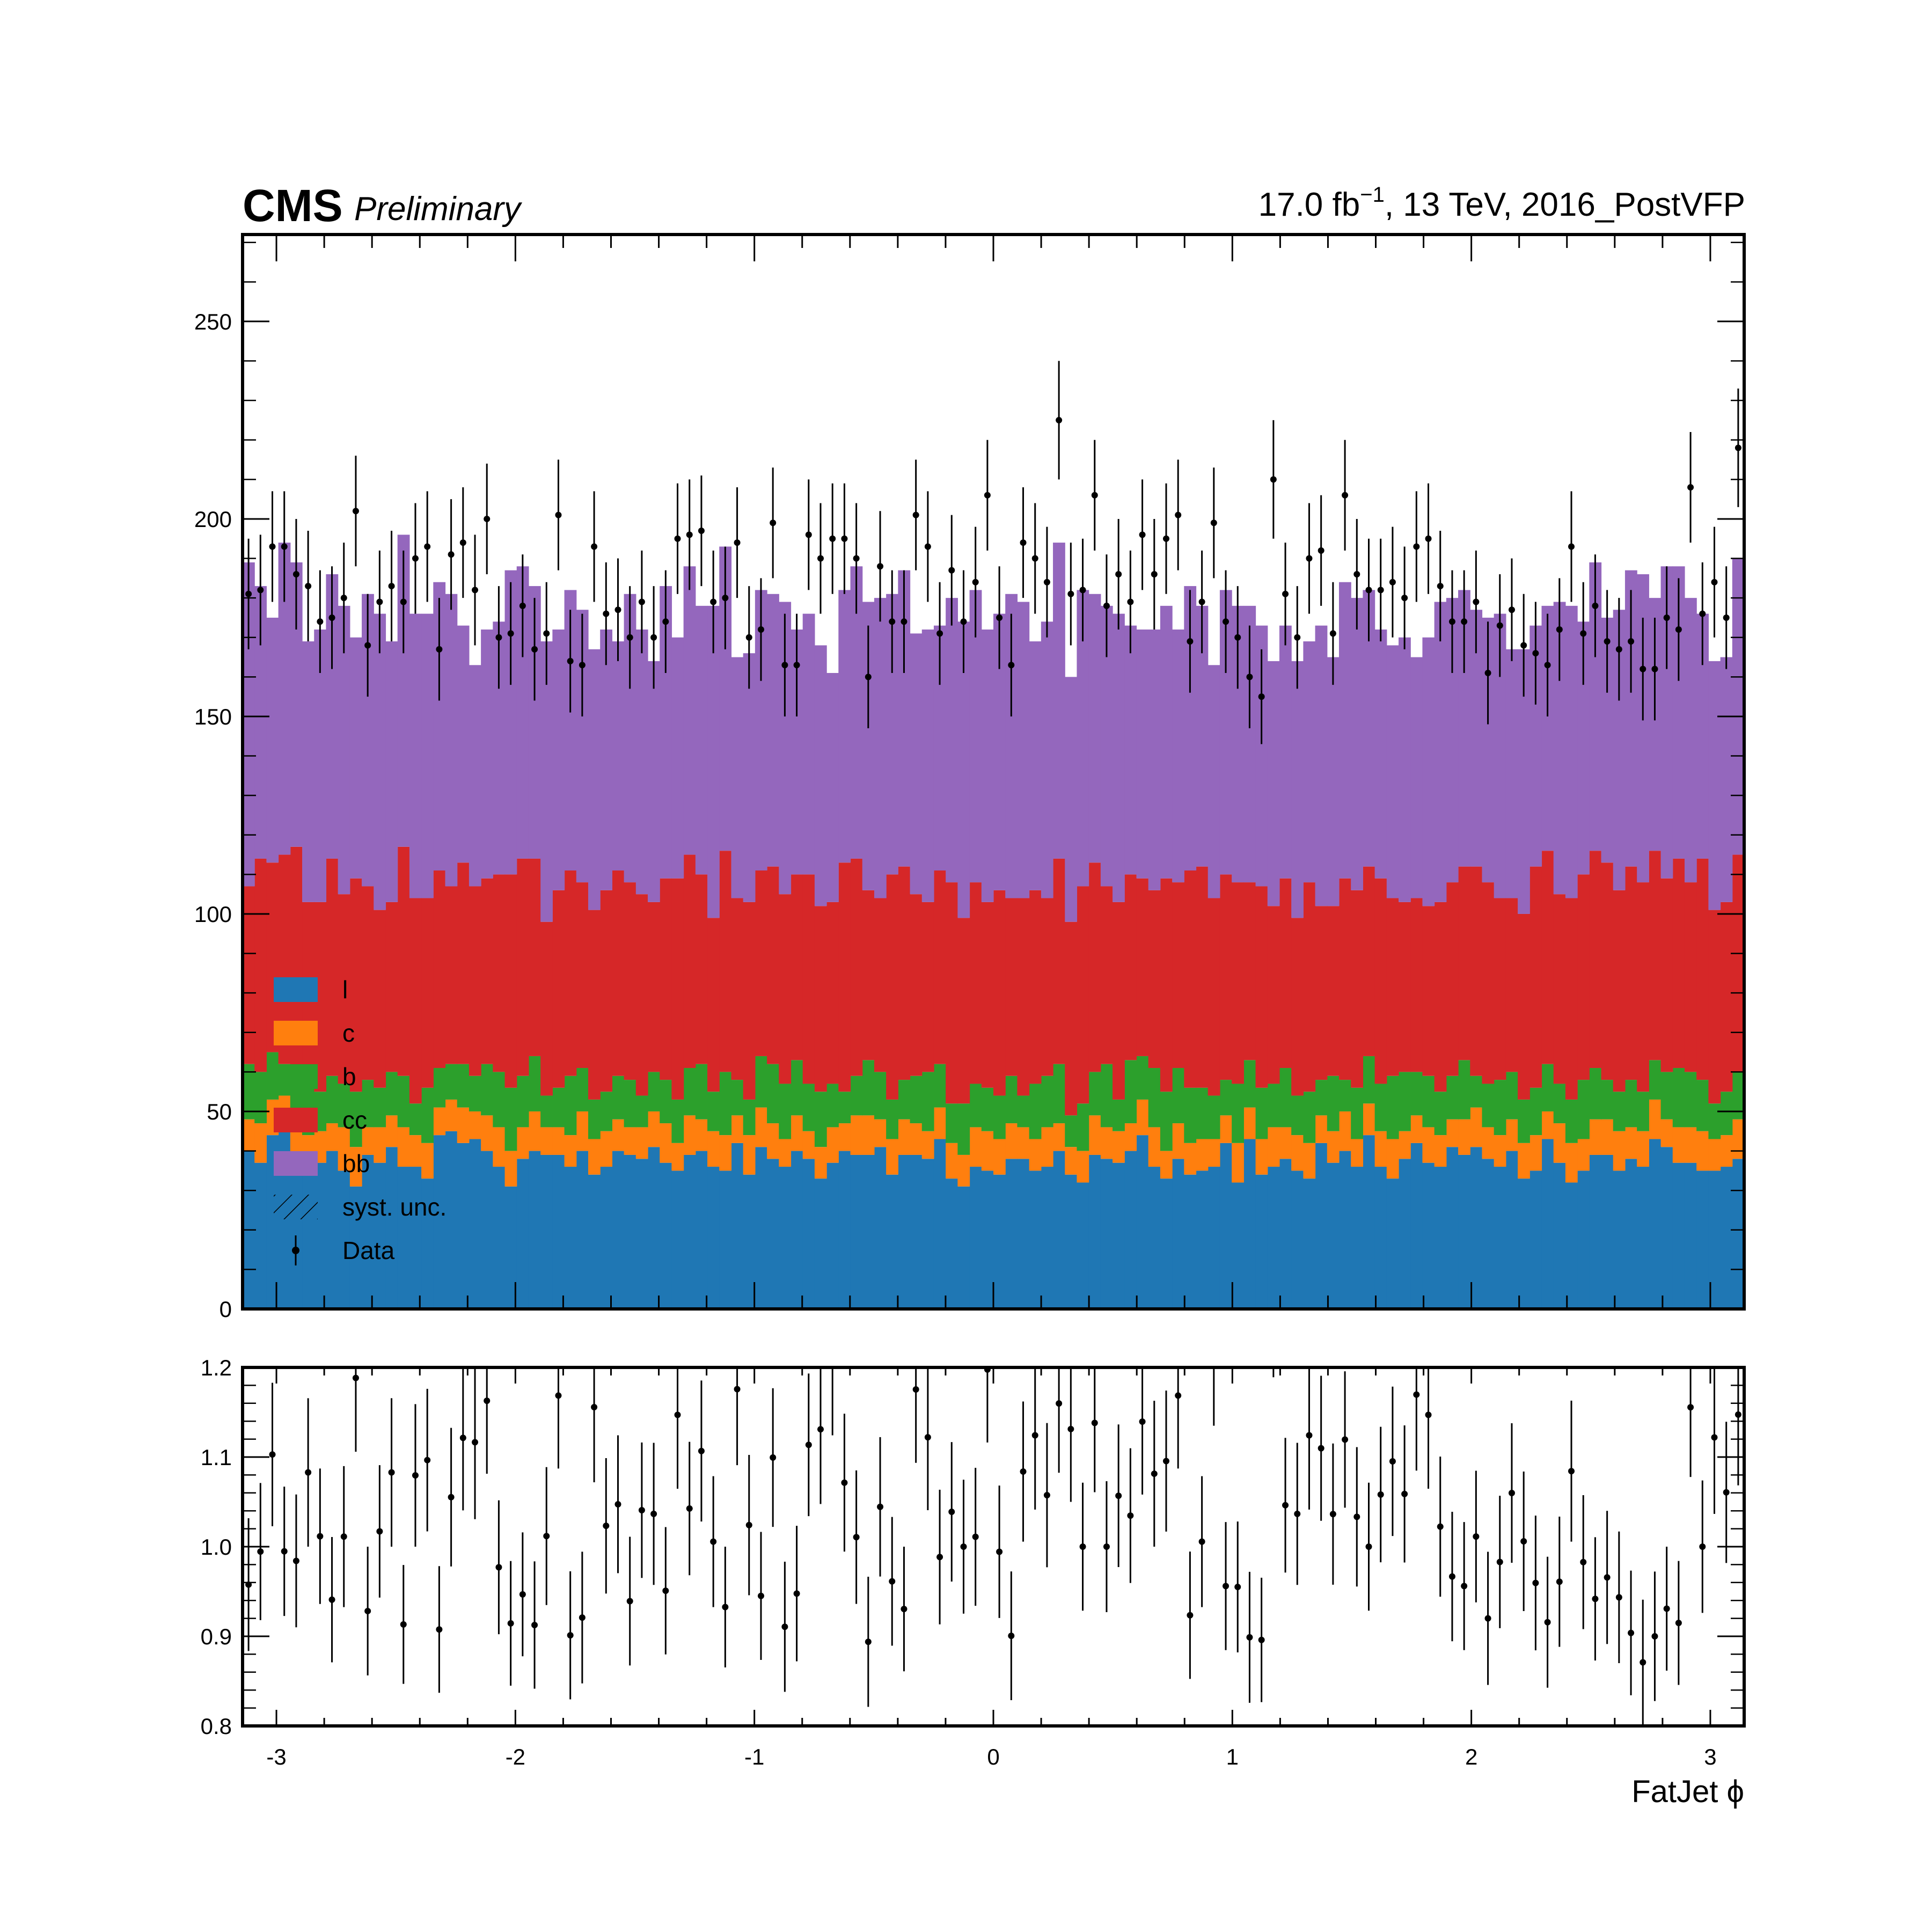 This screenshot has height=1932, width=1932. Describe the element at coordinates (994, 981) in the screenshot. I see `series-cc` at that location.